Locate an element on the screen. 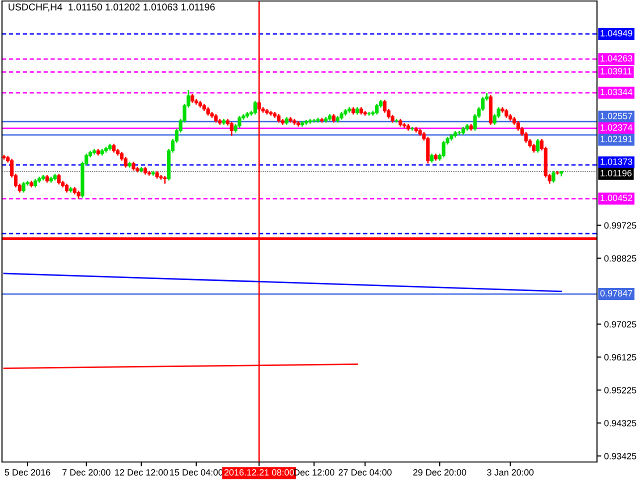 Image resolution: width=640 pixels, height=480 pixels. y-tick-label: 0.99725 is located at coordinates (620, 225).